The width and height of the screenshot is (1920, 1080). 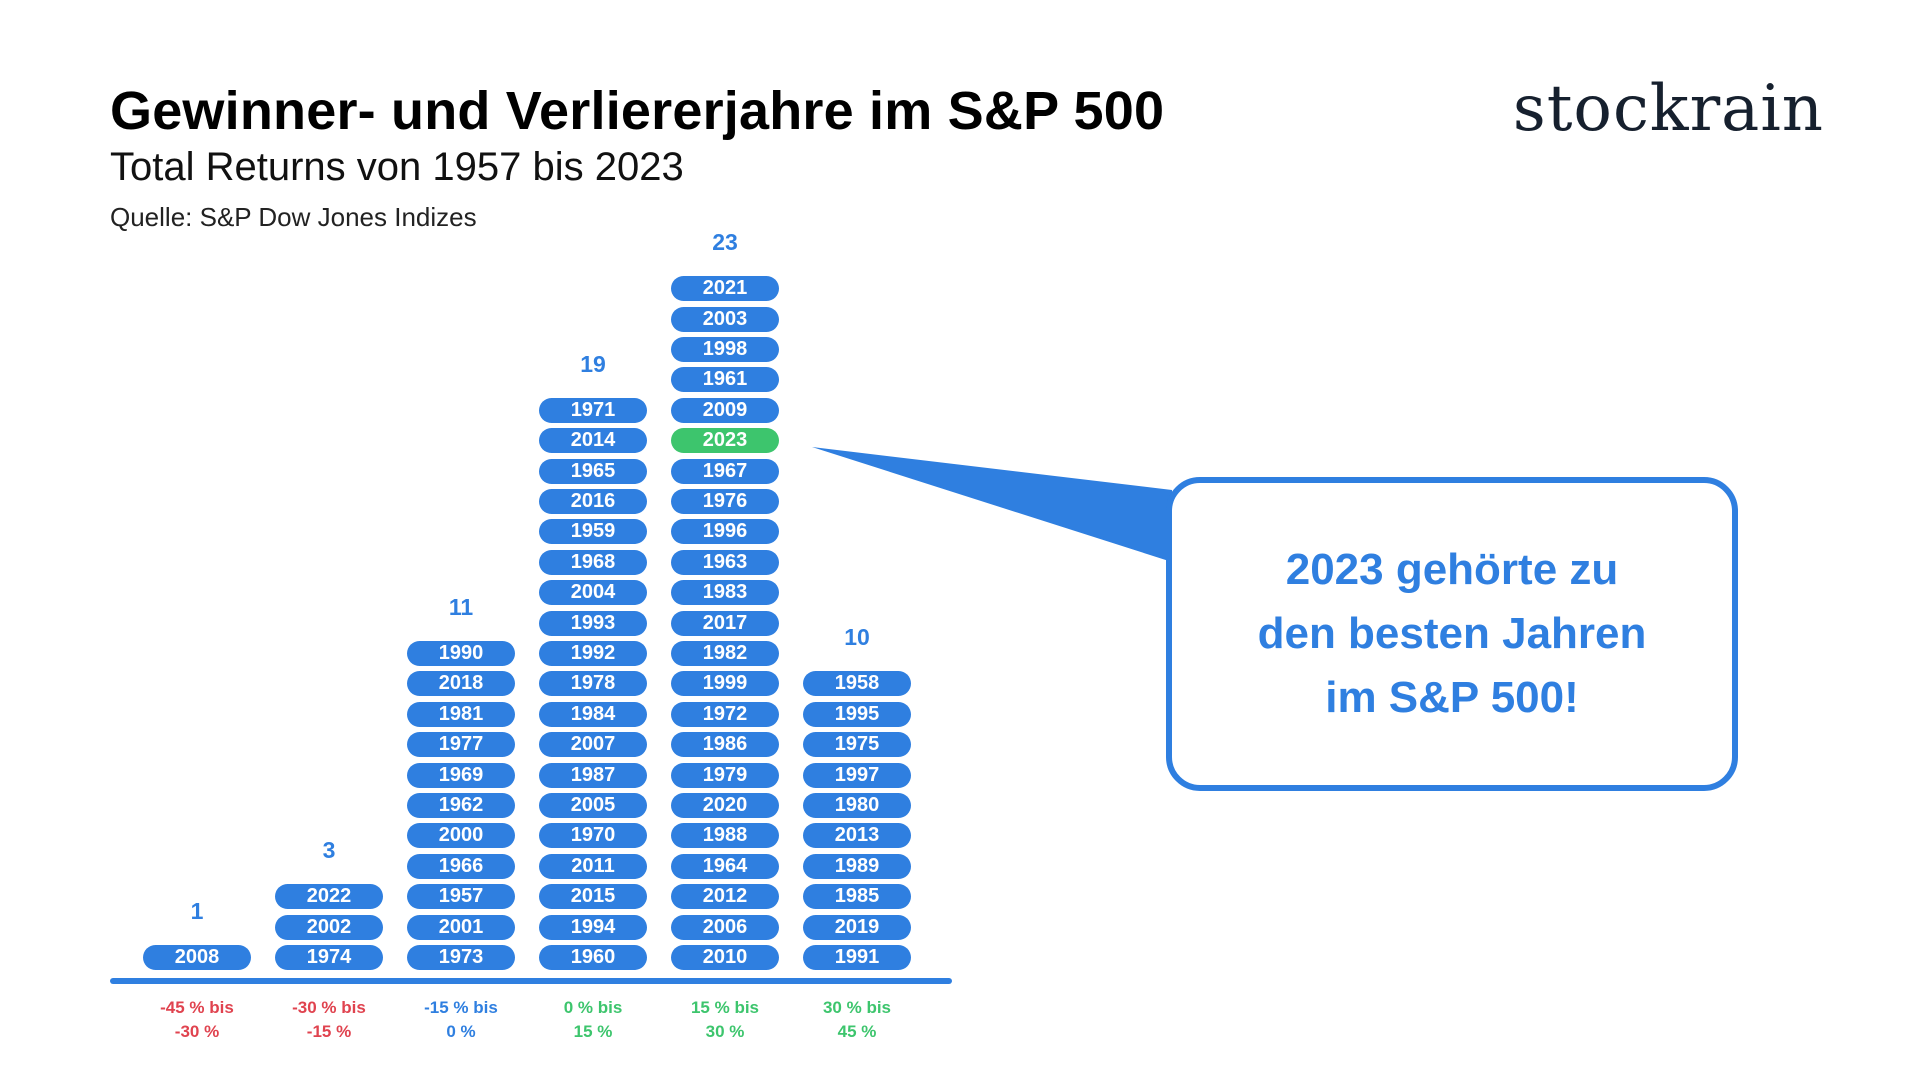 I want to click on bar-count-label: 19, so click(x=593, y=363).